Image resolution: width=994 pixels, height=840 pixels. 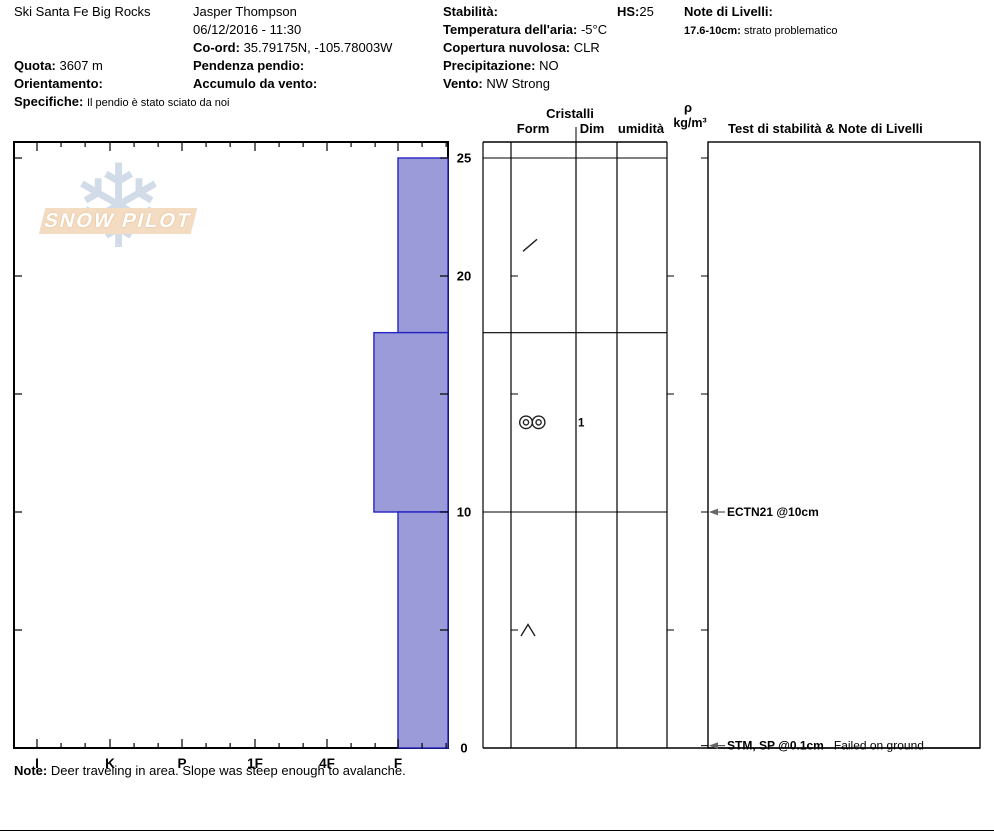 What do you see at coordinates (464, 512) in the screenshot?
I see `depth-label: 10` at bounding box center [464, 512].